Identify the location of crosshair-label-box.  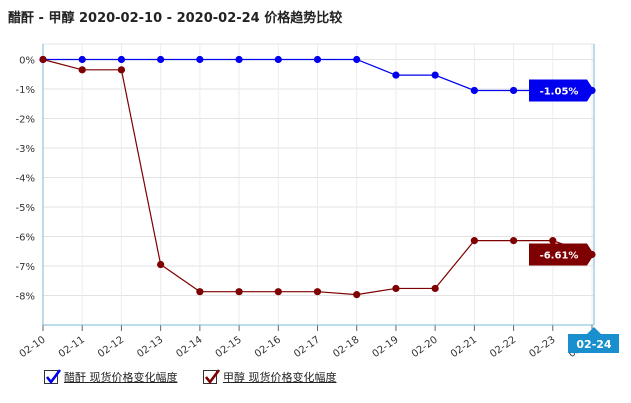
(593, 340).